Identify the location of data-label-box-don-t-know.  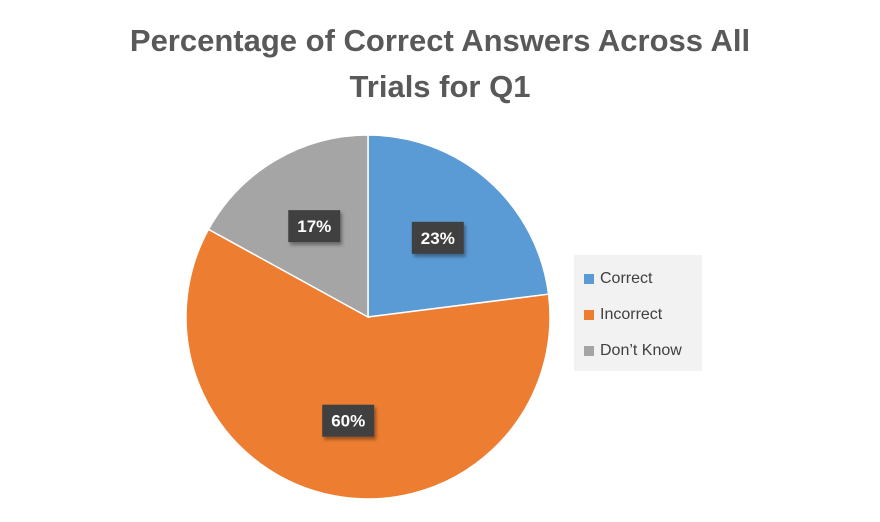
(314, 226).